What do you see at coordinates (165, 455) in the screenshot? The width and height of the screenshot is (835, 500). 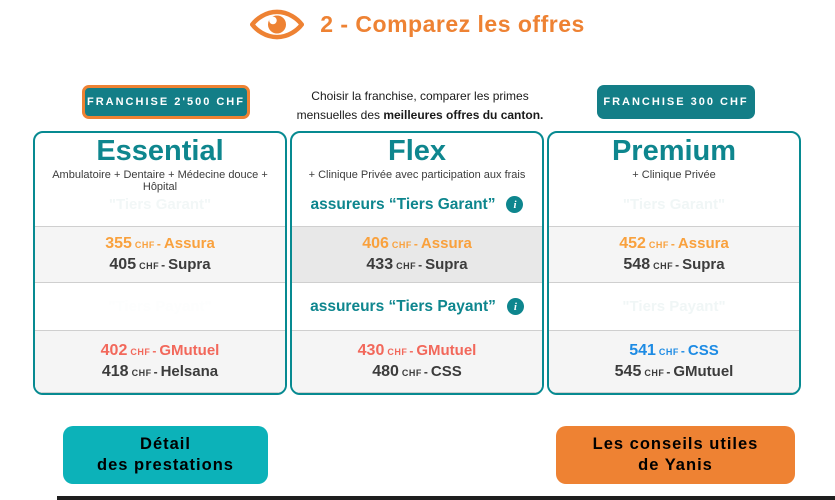 I see `detail-prestations-button: Détail des prestations` at bounding box center [165, 455].